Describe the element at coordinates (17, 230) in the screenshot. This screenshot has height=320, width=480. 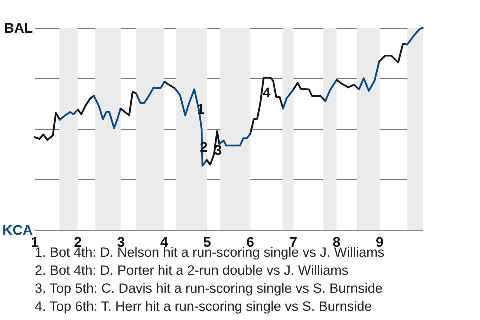
I see `text: KCA` at that location.